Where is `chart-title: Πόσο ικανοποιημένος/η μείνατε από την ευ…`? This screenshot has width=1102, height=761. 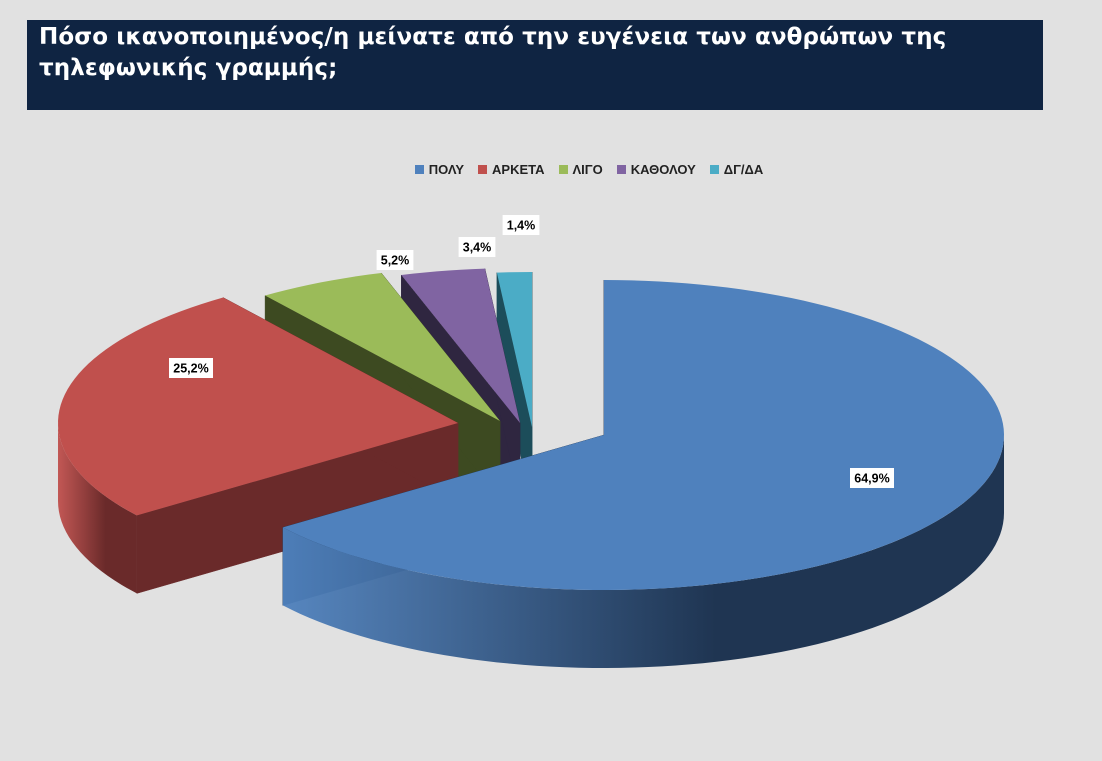 chart-title: Πόσο ικανοποιημένος/η μείνατε από την ευ… is located at coordinates (493, 52).